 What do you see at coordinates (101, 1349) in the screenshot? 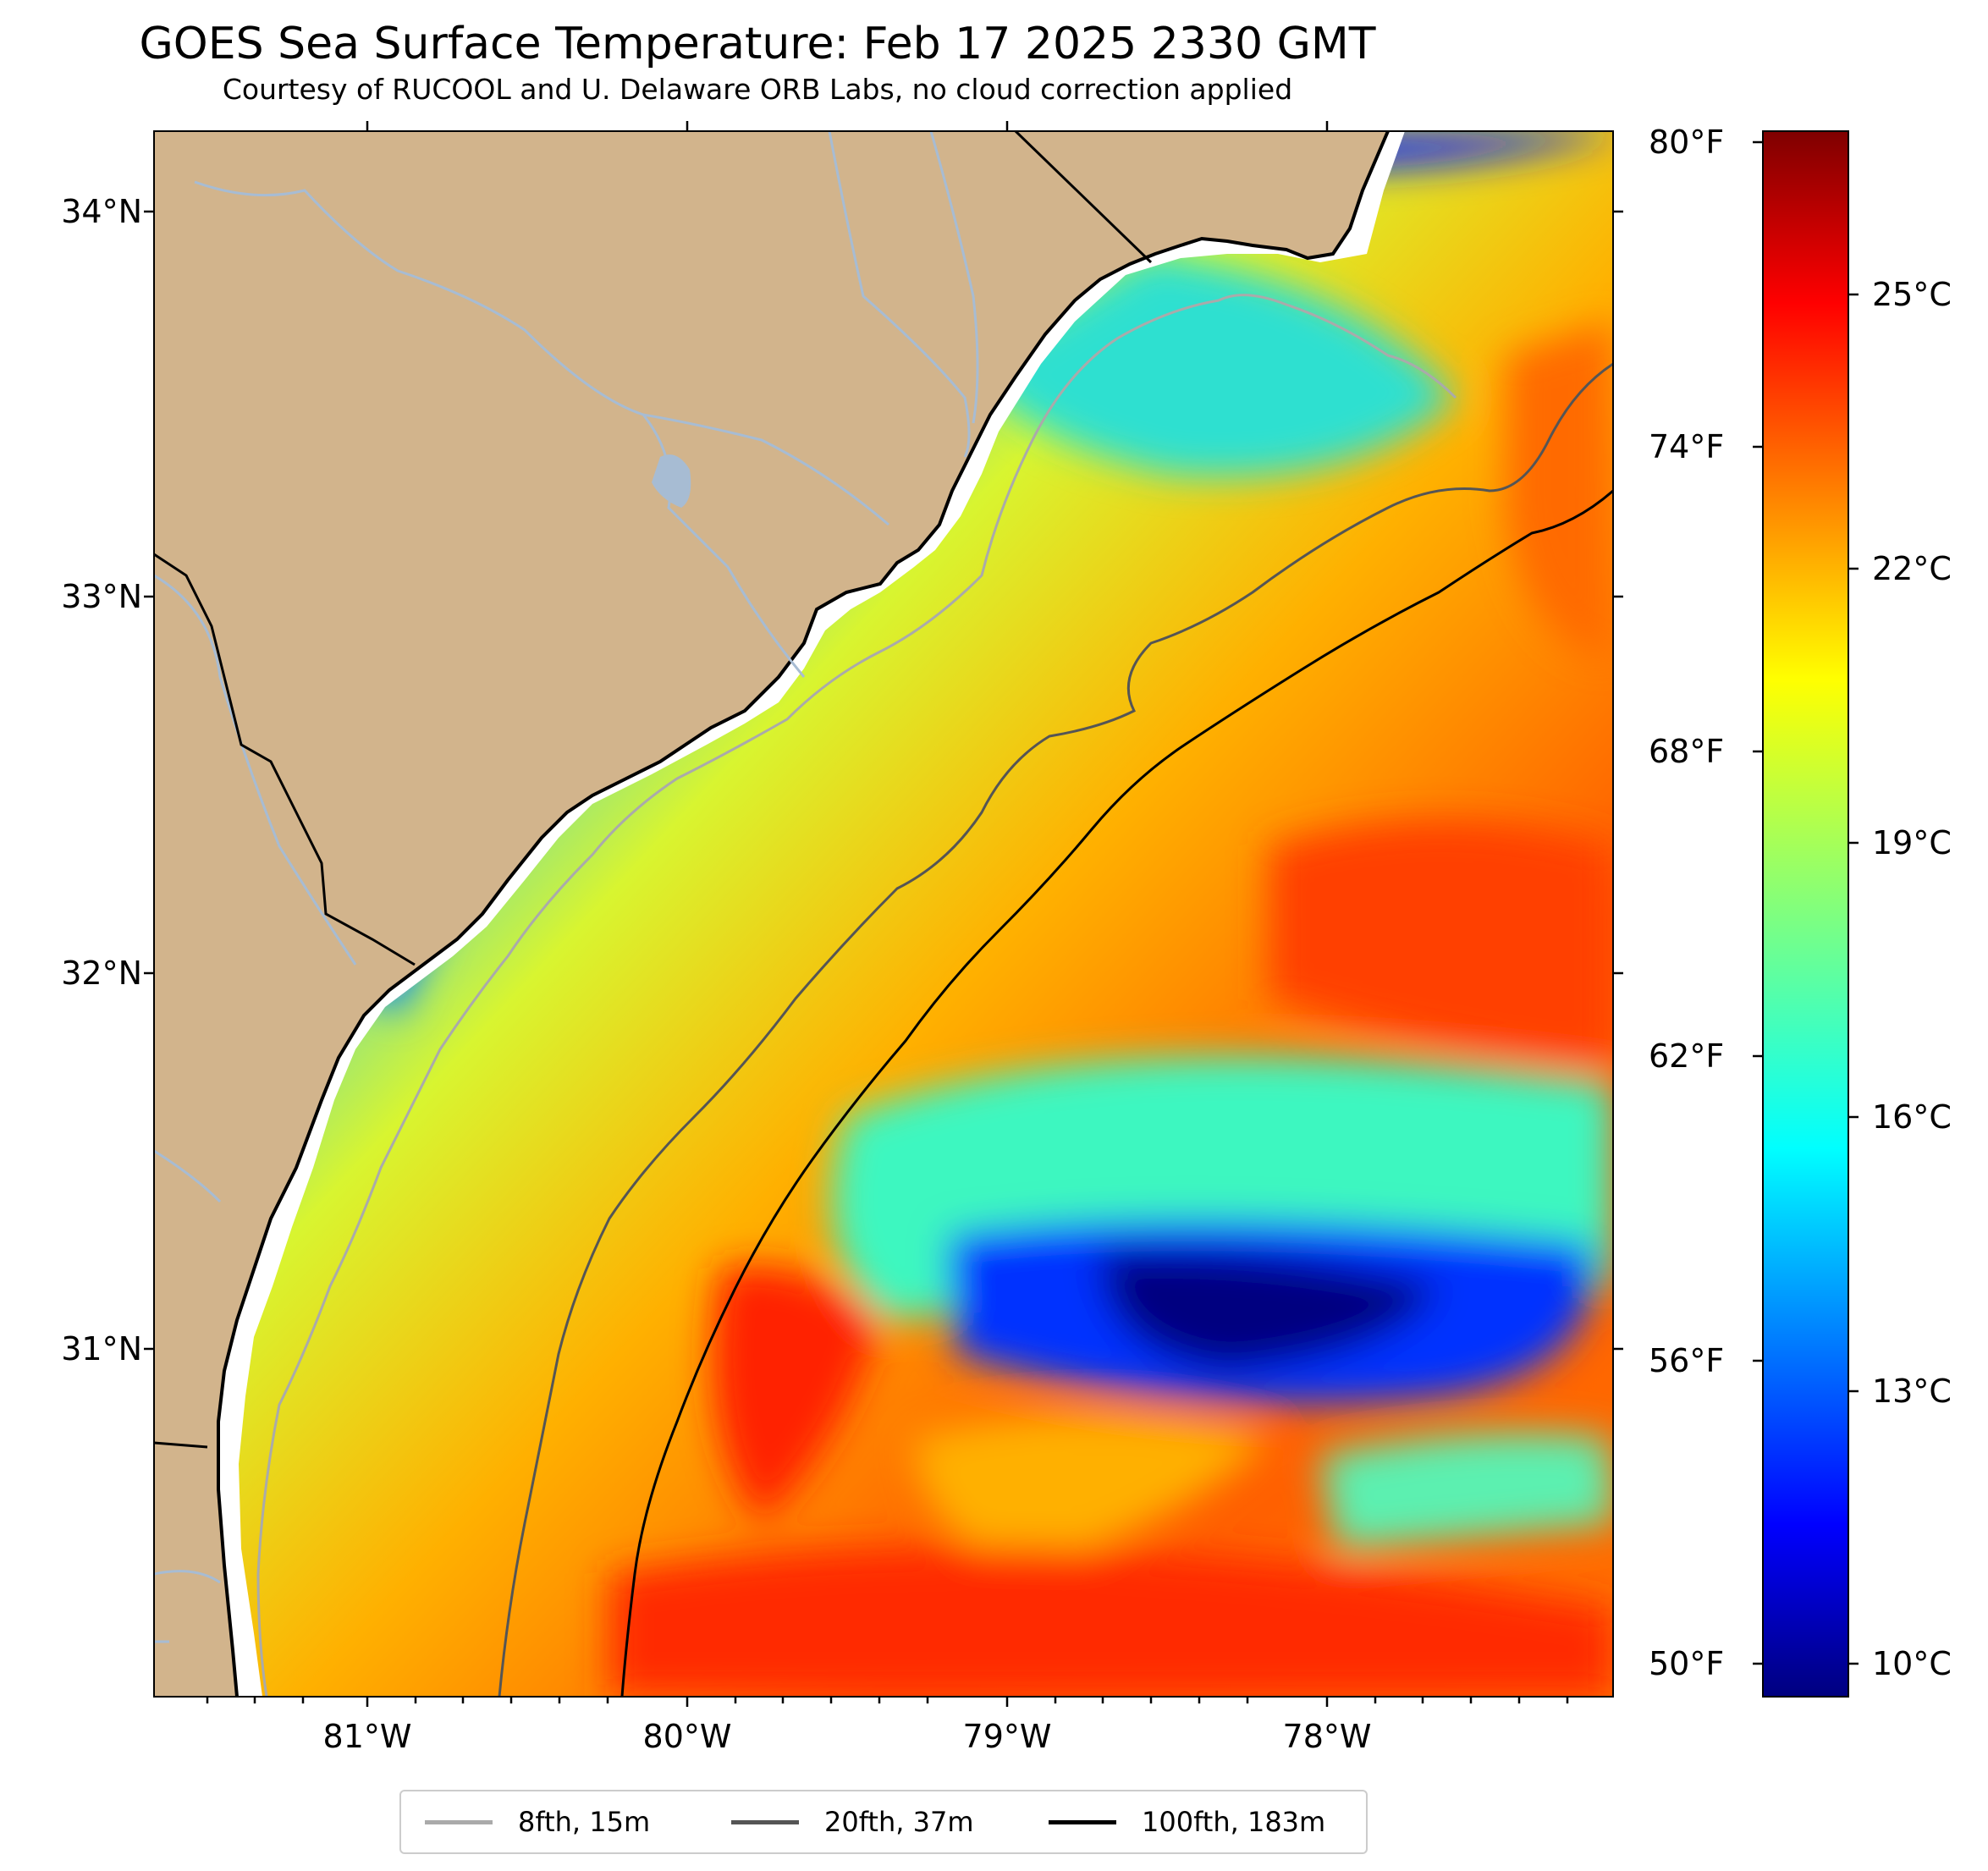
I see `lat-label: 31°N` at bounding box center [101, 1349].